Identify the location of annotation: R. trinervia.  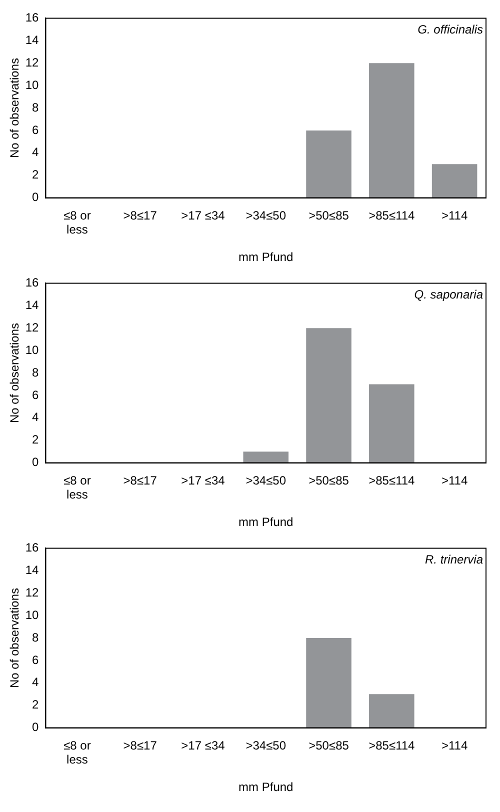
(454, 559).